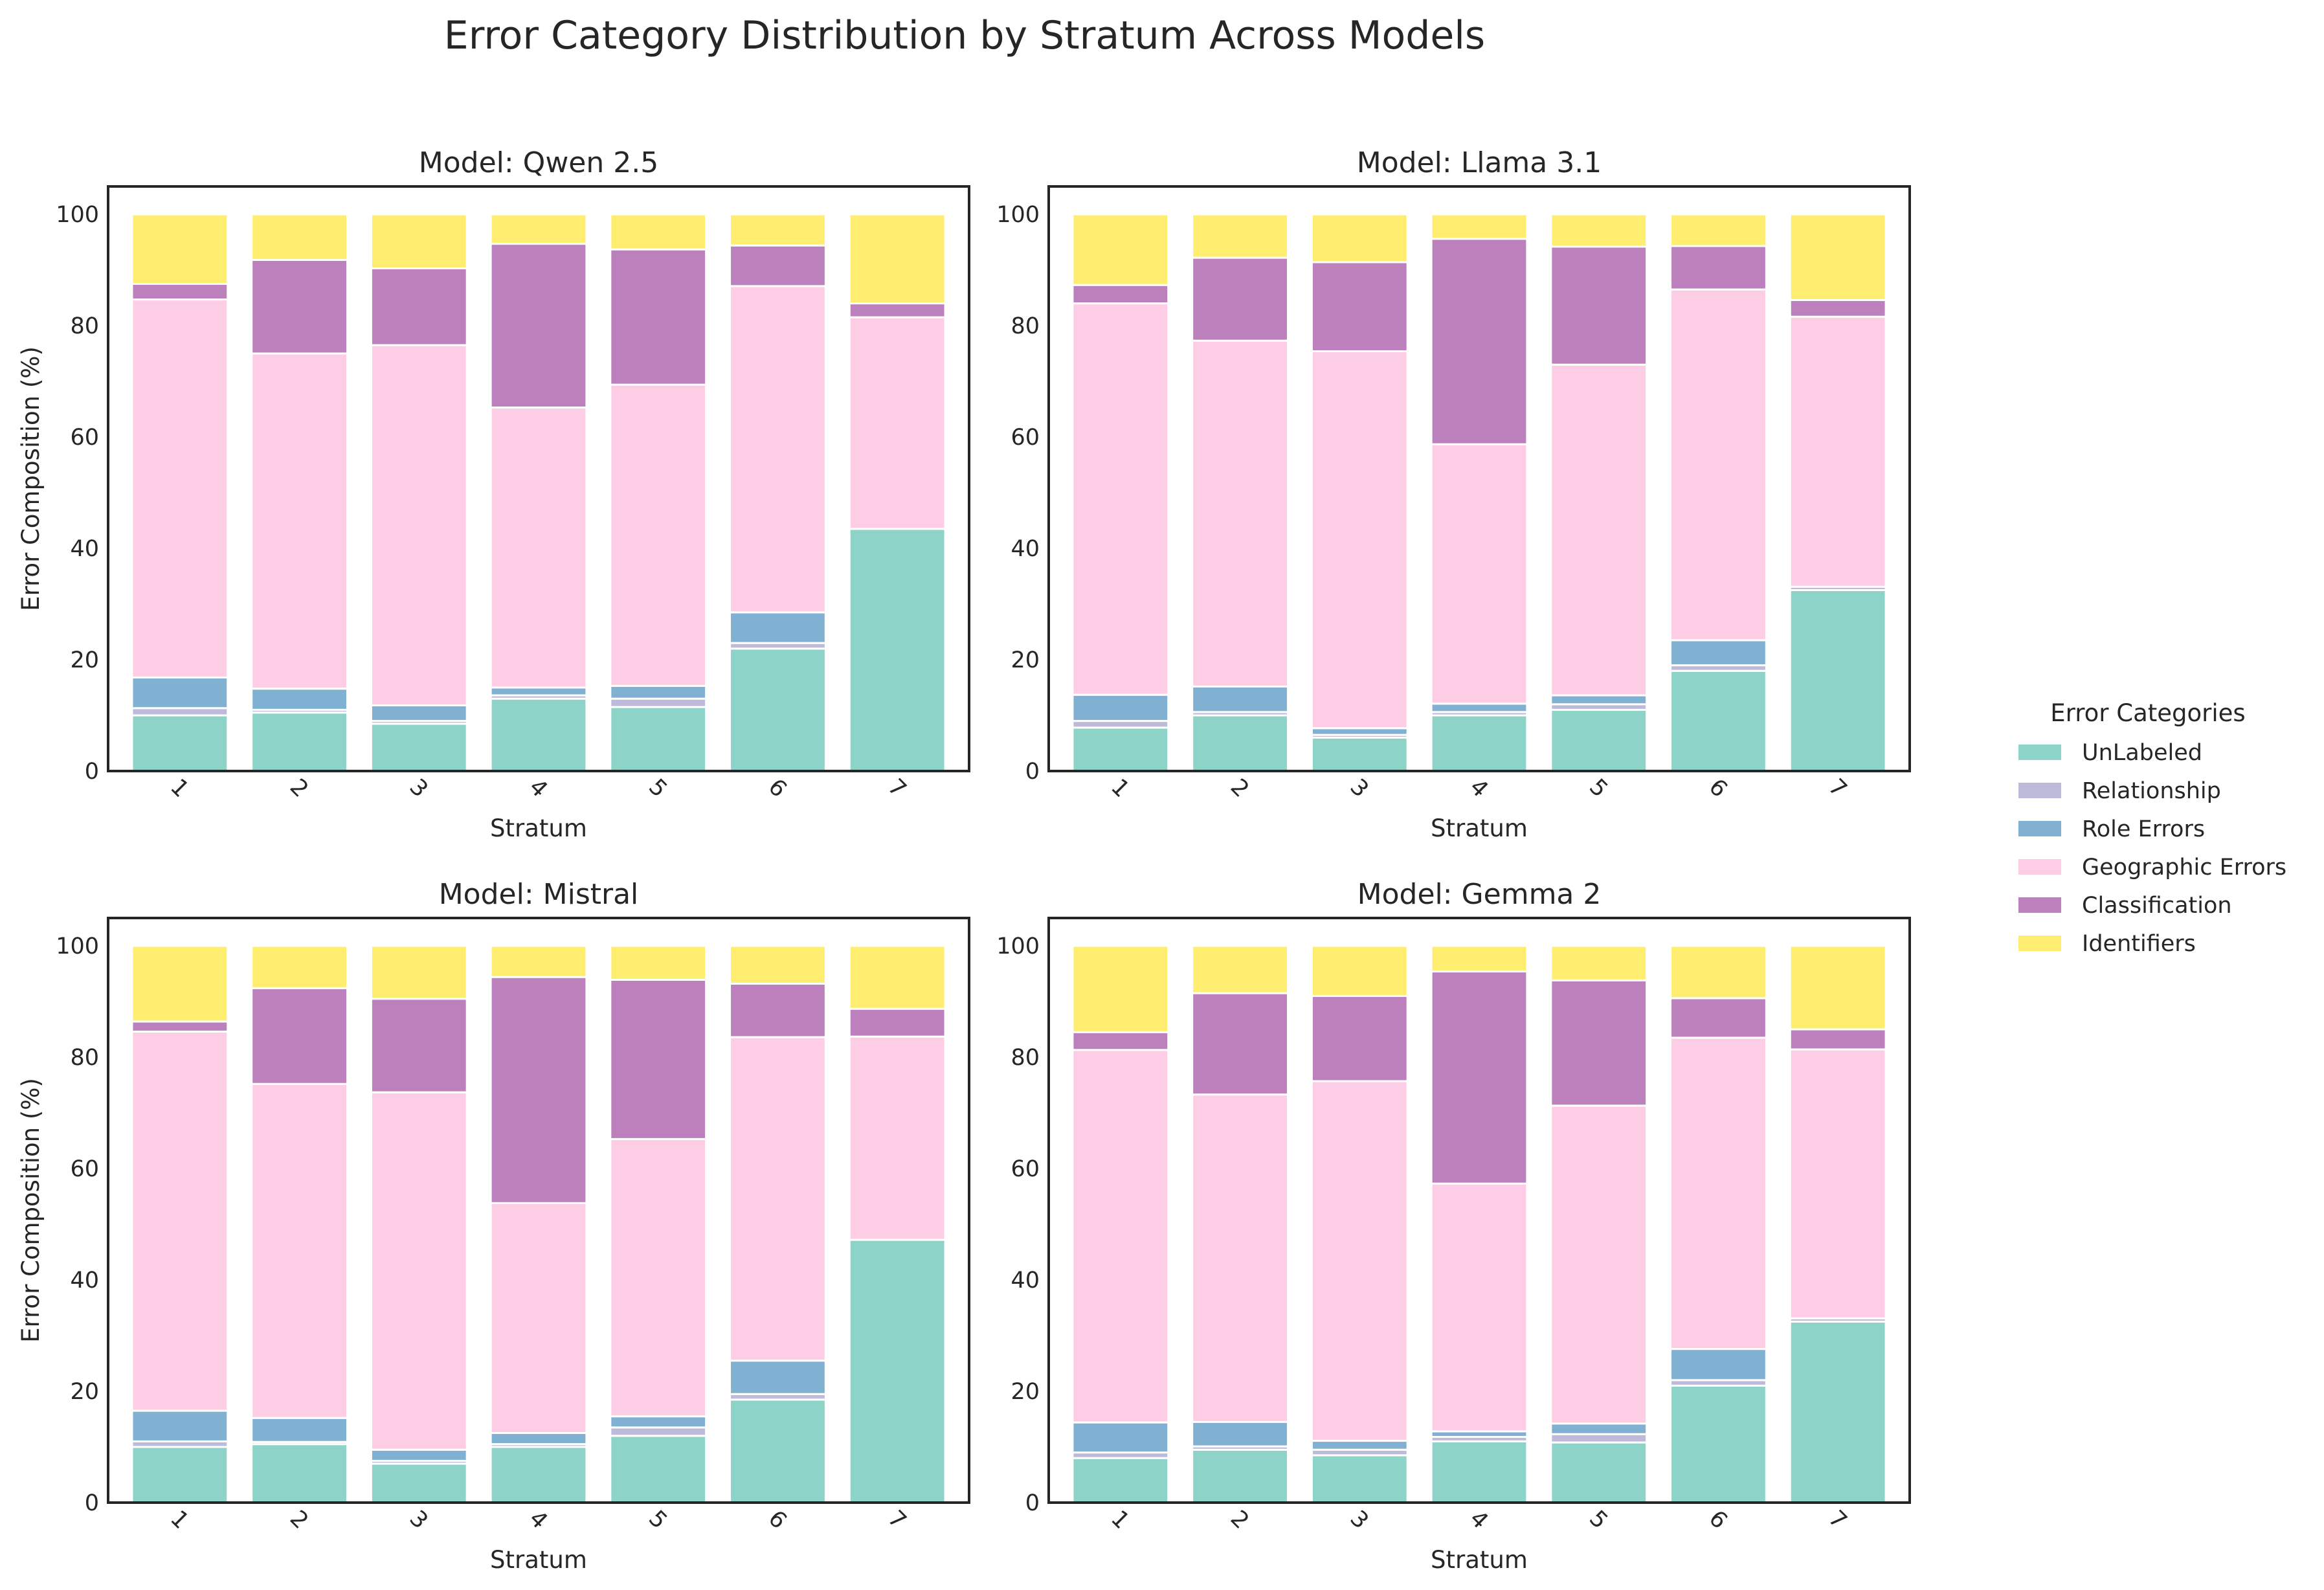 The image size is (2324, 1590). I want to click on legend-swatch-geographic-errors, so click(2039, 867).